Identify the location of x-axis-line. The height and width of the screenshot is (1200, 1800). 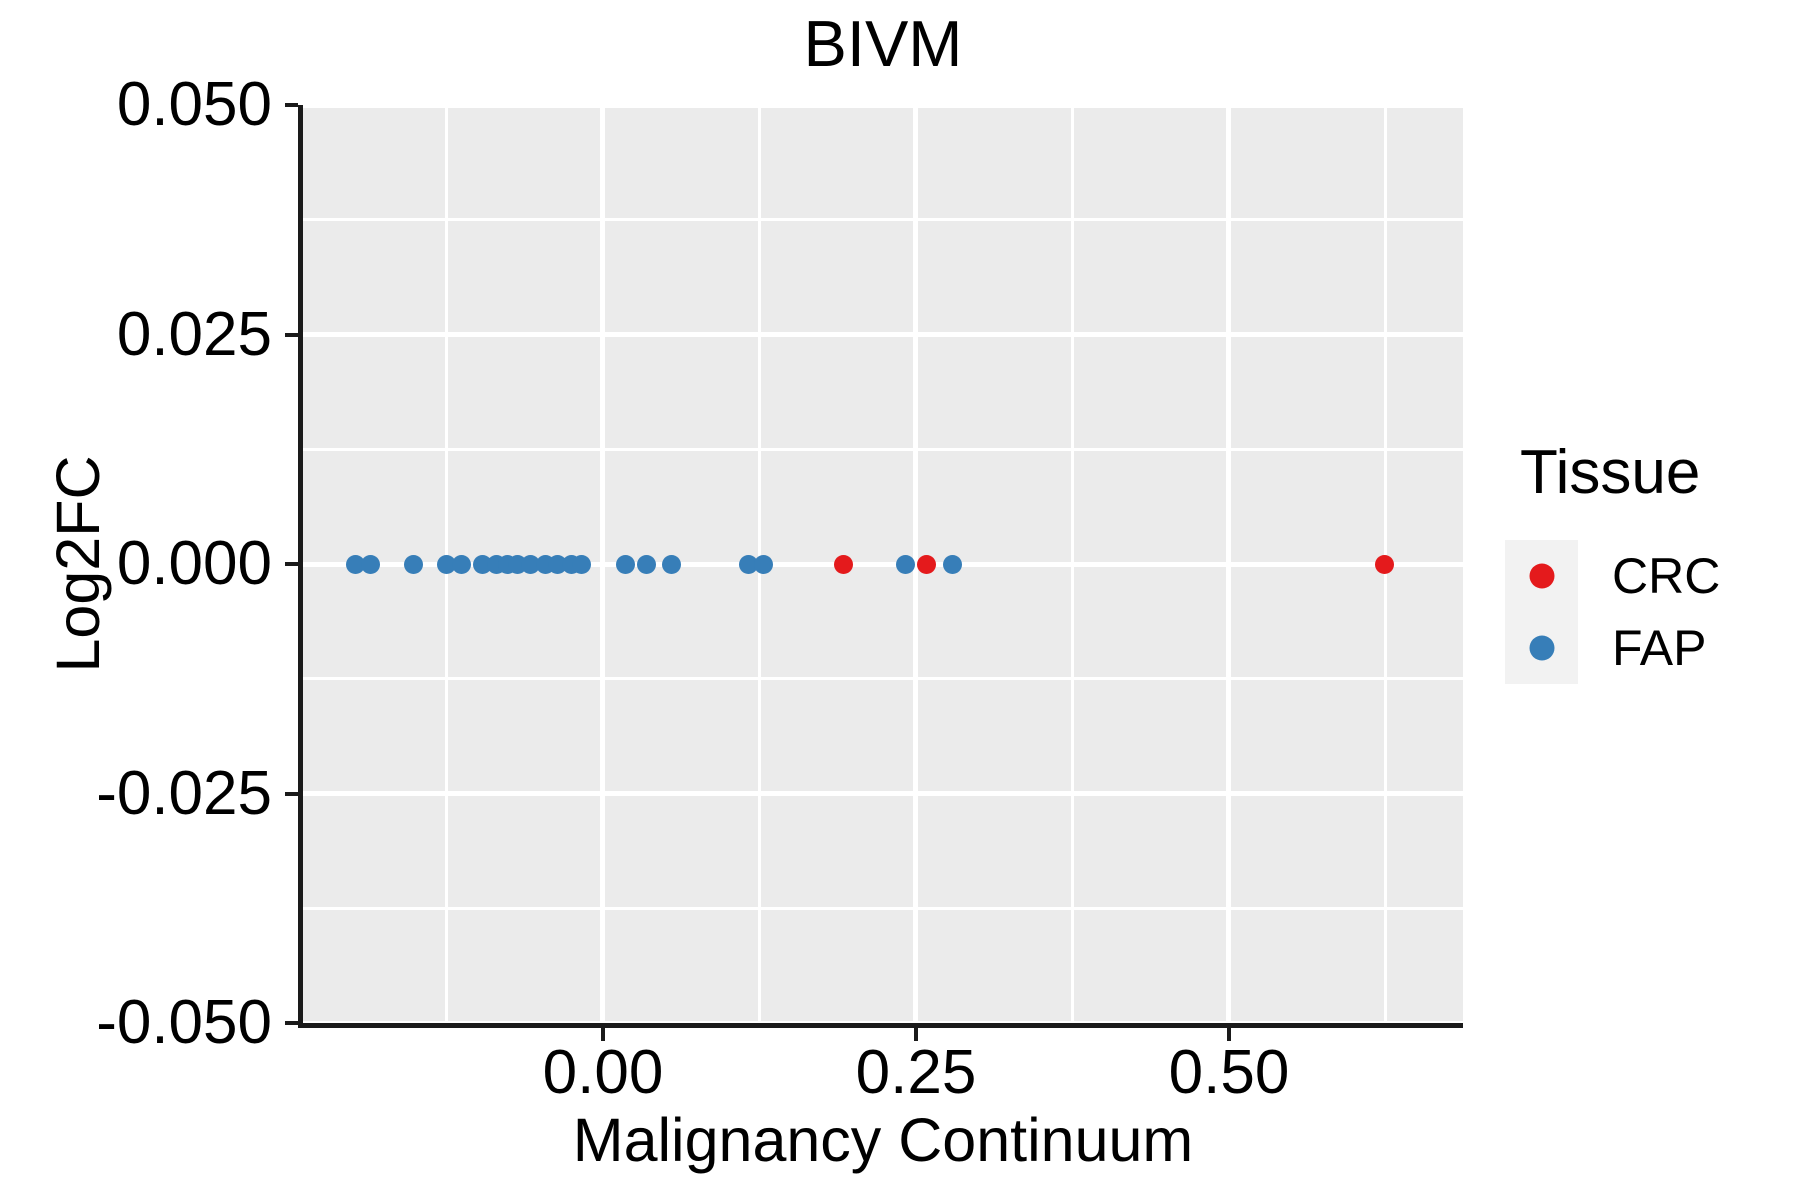
(880, 1025).